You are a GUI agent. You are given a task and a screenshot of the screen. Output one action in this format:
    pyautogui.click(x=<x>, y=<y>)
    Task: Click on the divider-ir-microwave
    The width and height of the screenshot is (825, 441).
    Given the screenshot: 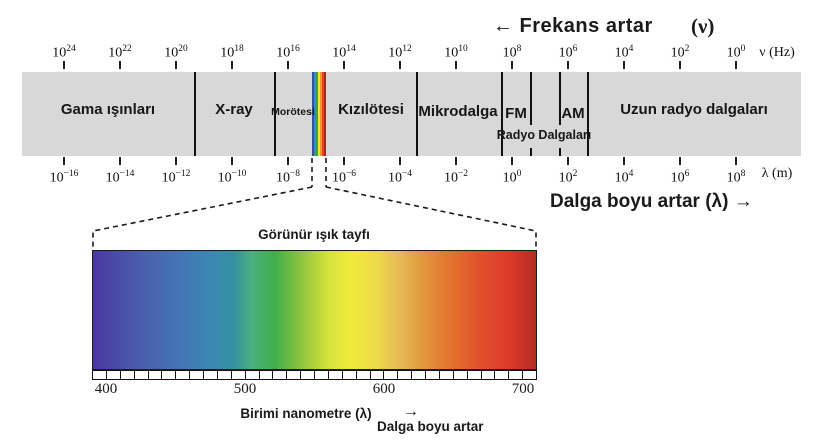 What is the action you would take?
    pyautogui.click(x=417, y=114)
    